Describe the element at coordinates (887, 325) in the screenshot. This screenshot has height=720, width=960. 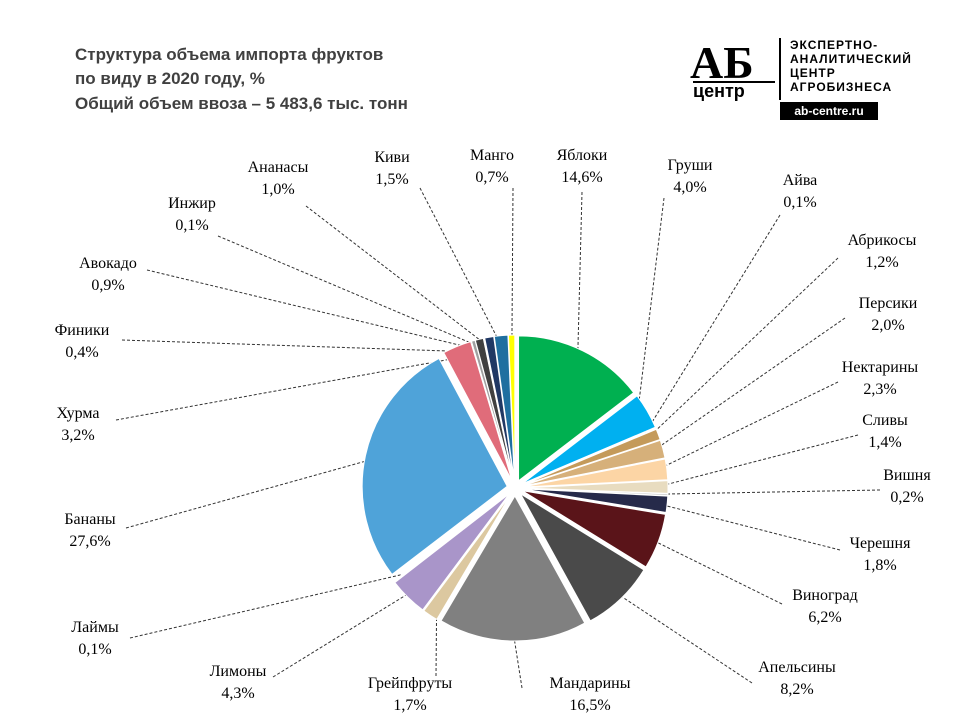
I see `slice-value-label: 2,0%` at that location.